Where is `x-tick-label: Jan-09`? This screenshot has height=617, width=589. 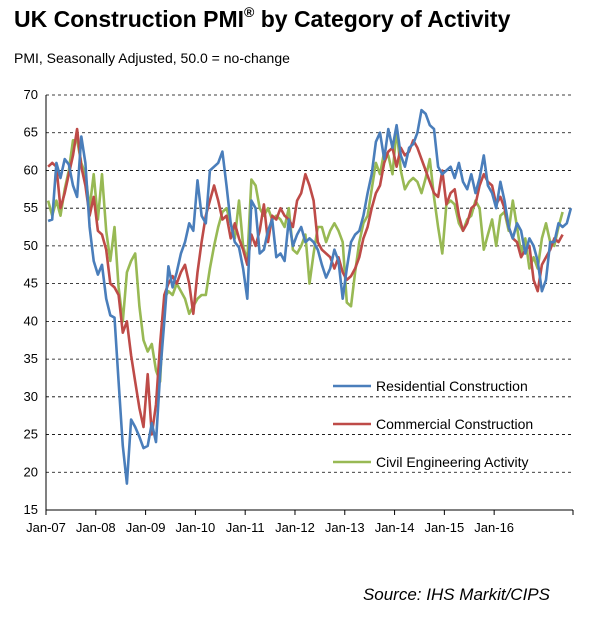
x-tick-label: Jan-09 is located at coordinates (146, 527).